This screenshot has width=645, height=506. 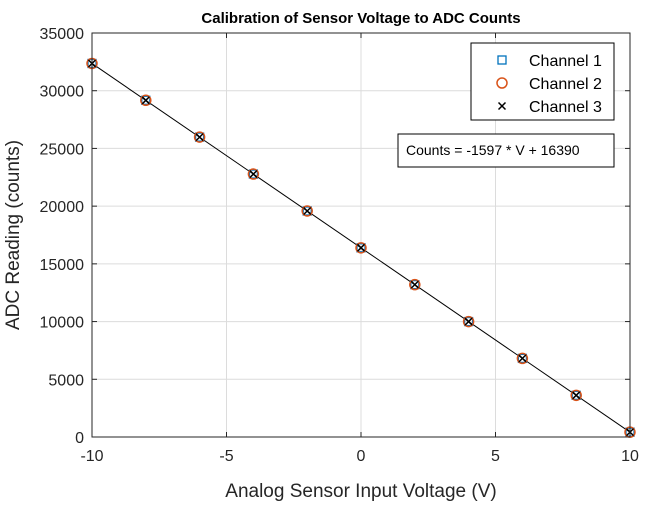 I want to click on x-tick-label: -5, so click(x=226, y=456).